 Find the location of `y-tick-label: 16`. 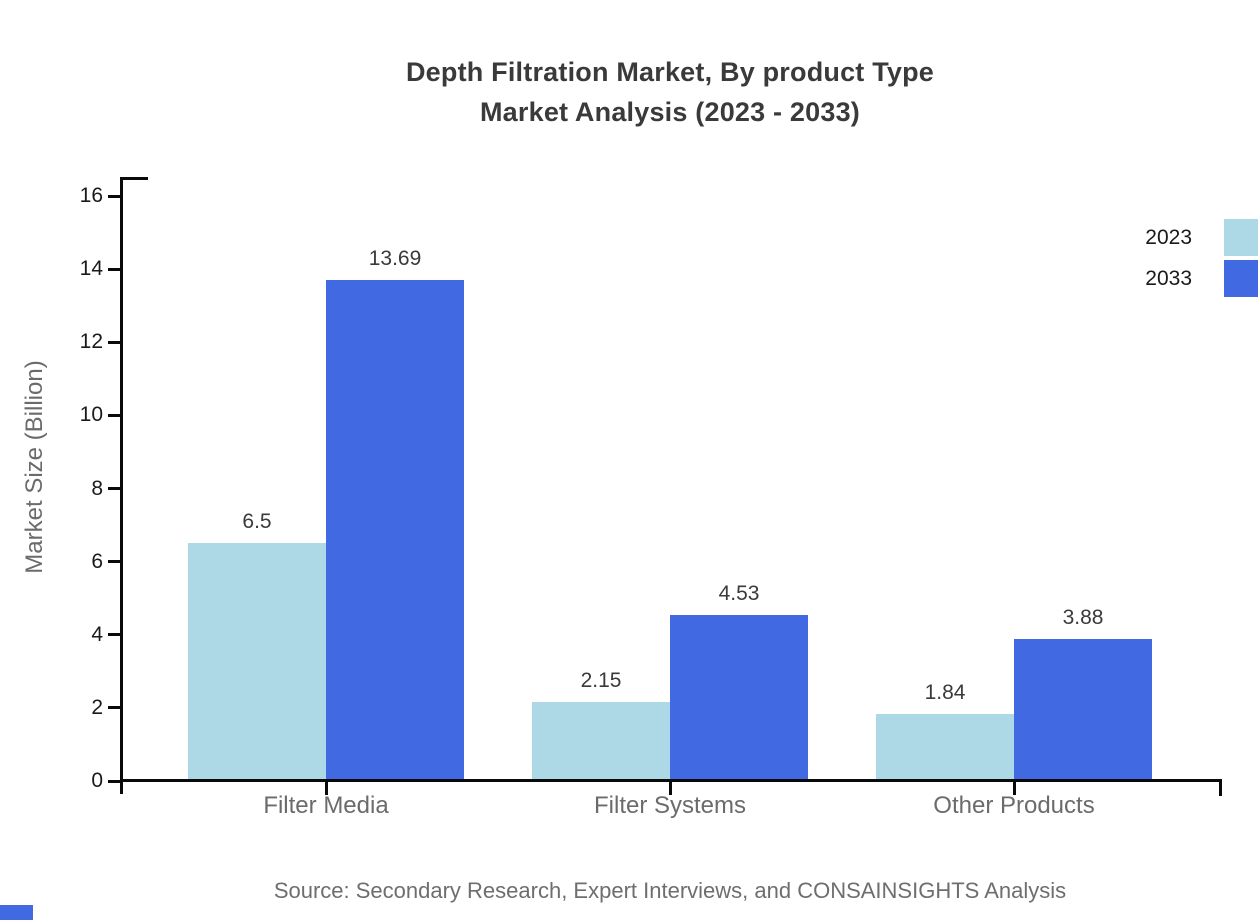

y-tick-label: 16 is located at coordinates (91, 195).